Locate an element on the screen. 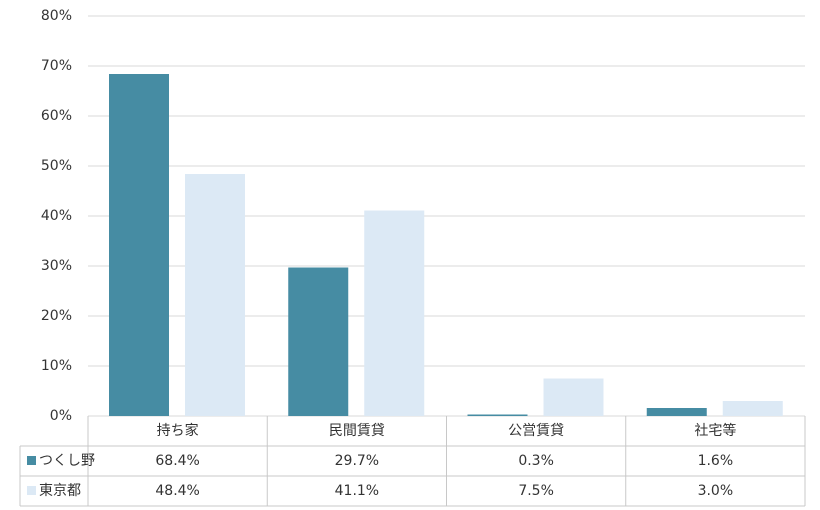 This screenshot has width=820, height=510. y-tick-label: 40% is located at coordinates (56, 216).